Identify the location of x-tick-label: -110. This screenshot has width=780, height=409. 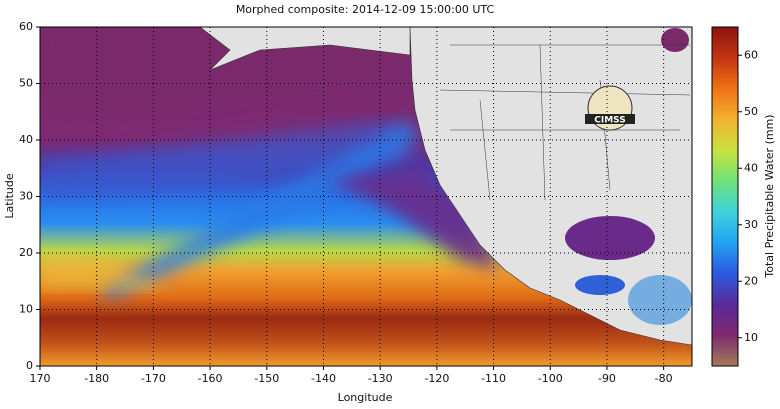
(493, 378).